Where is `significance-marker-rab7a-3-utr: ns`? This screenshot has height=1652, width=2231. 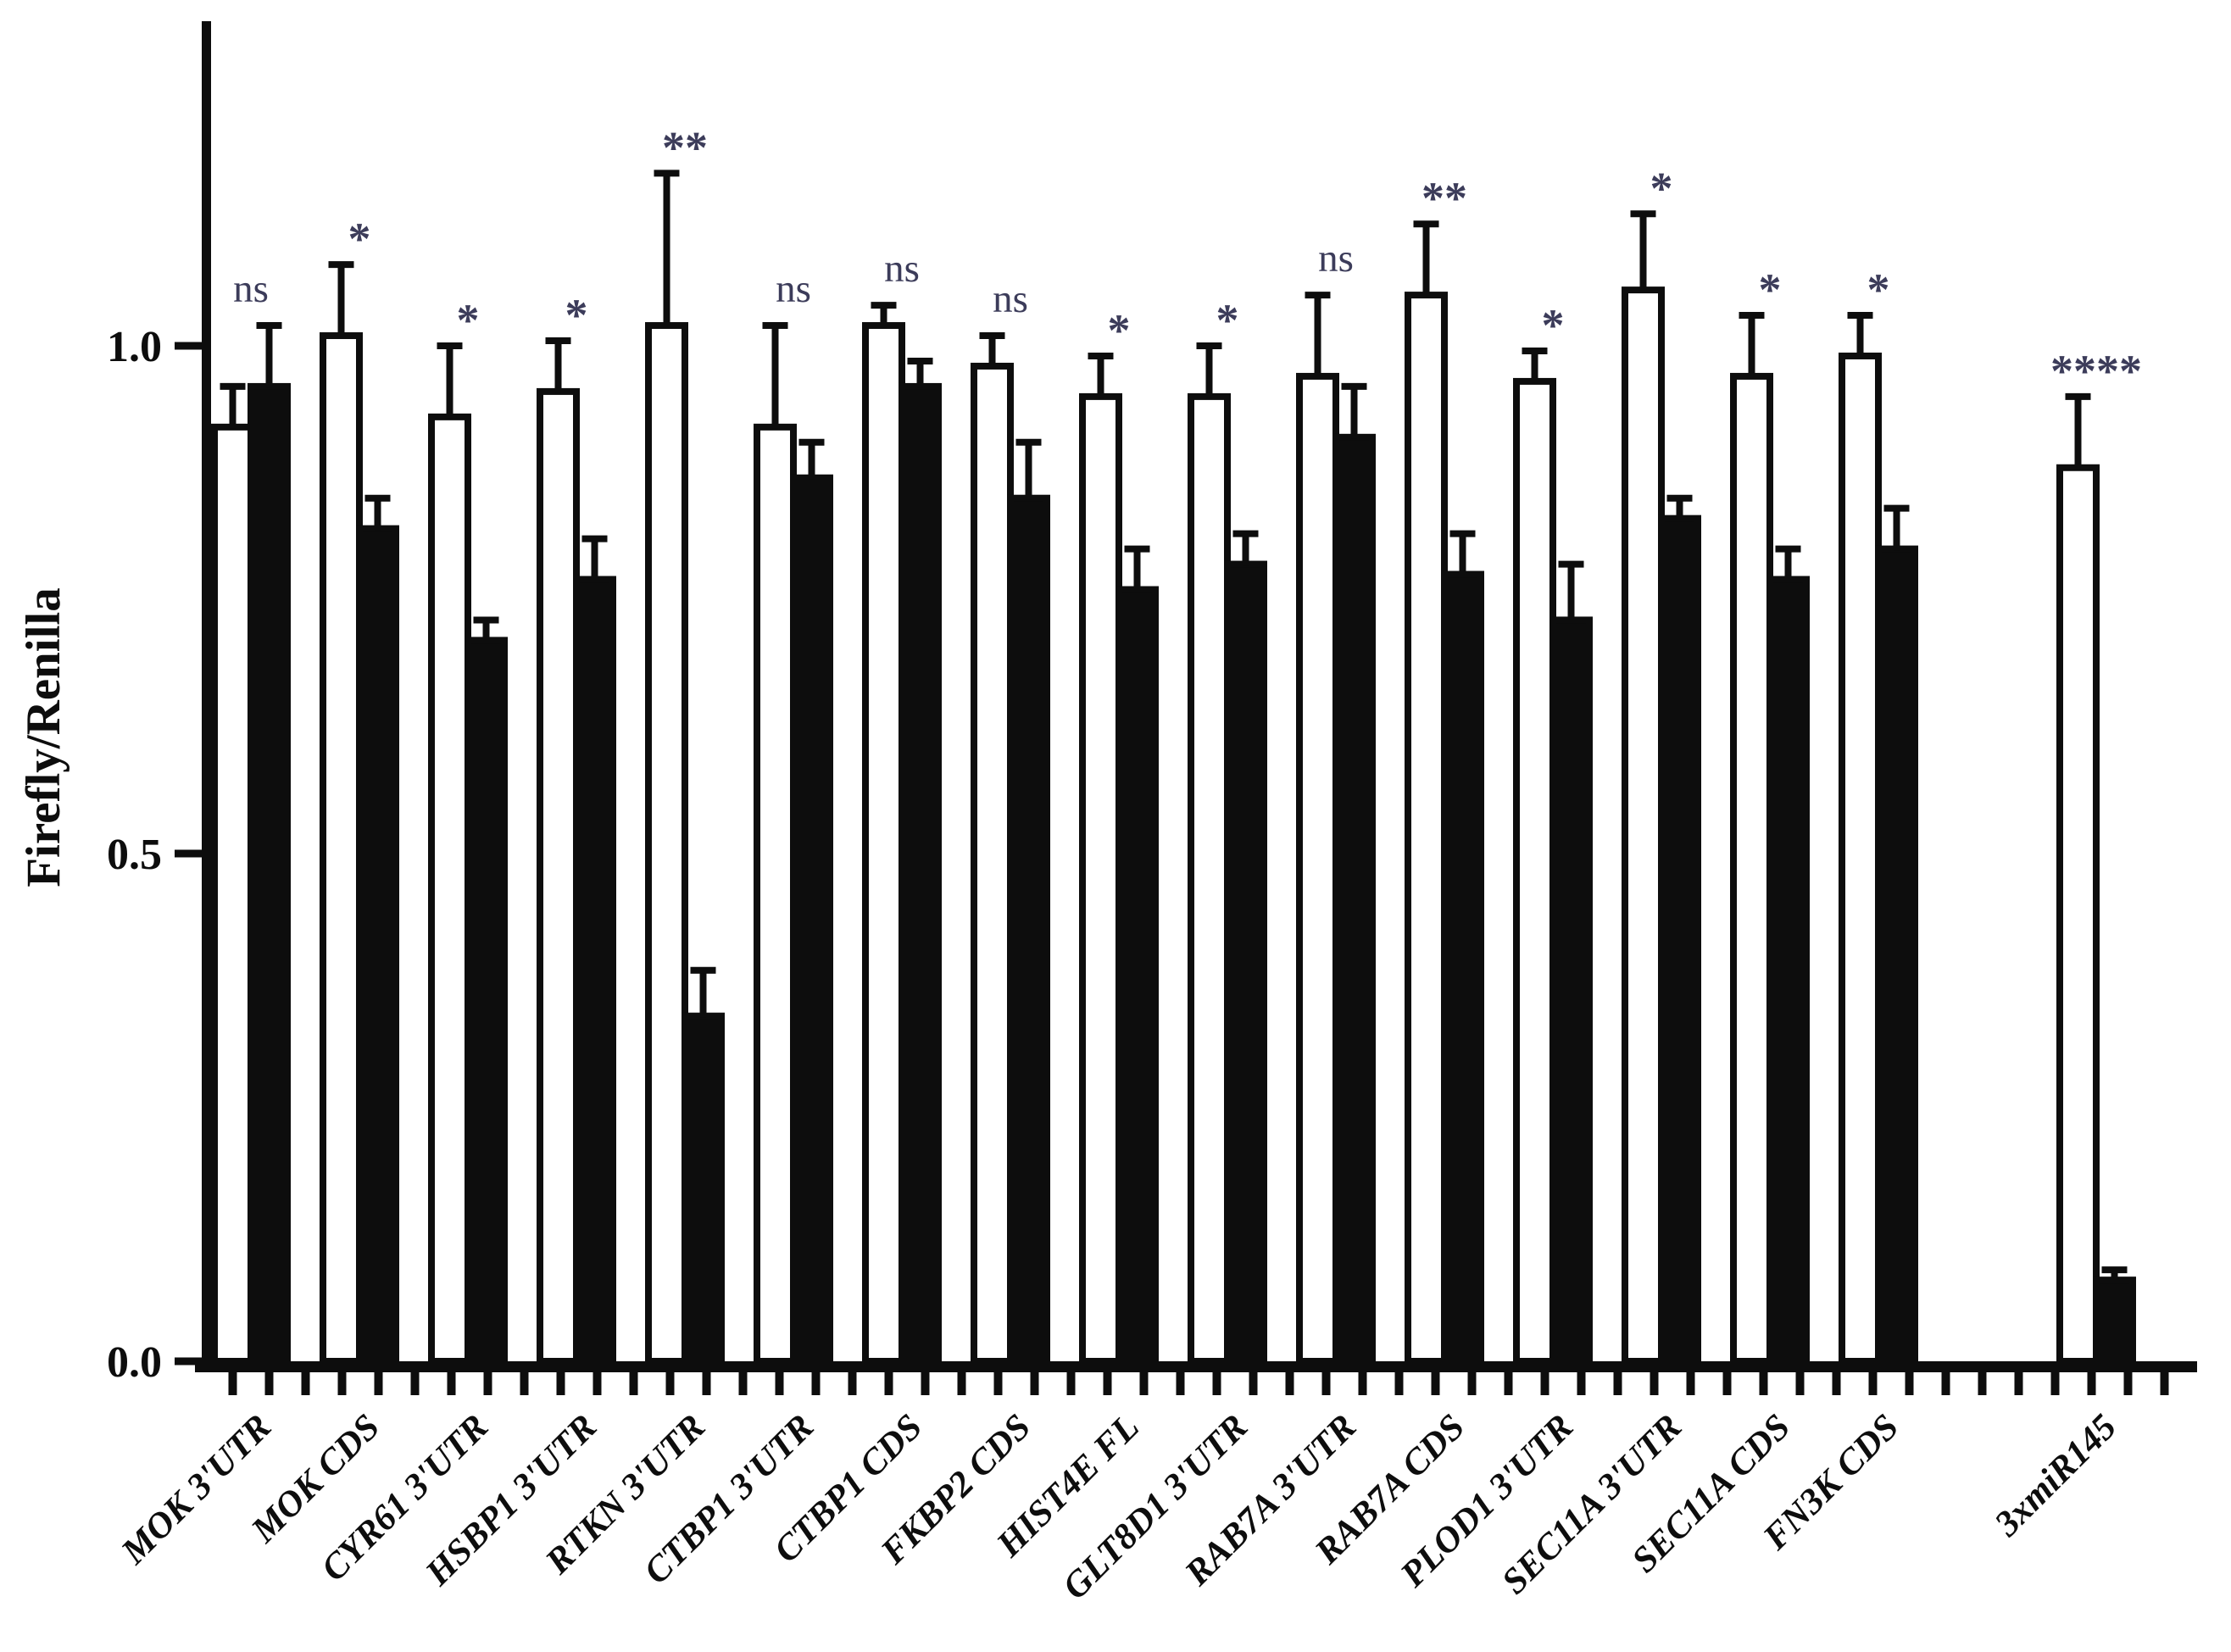 significance-marker-rab7a-3-utr: ns is located at coordinates (1336, 258).